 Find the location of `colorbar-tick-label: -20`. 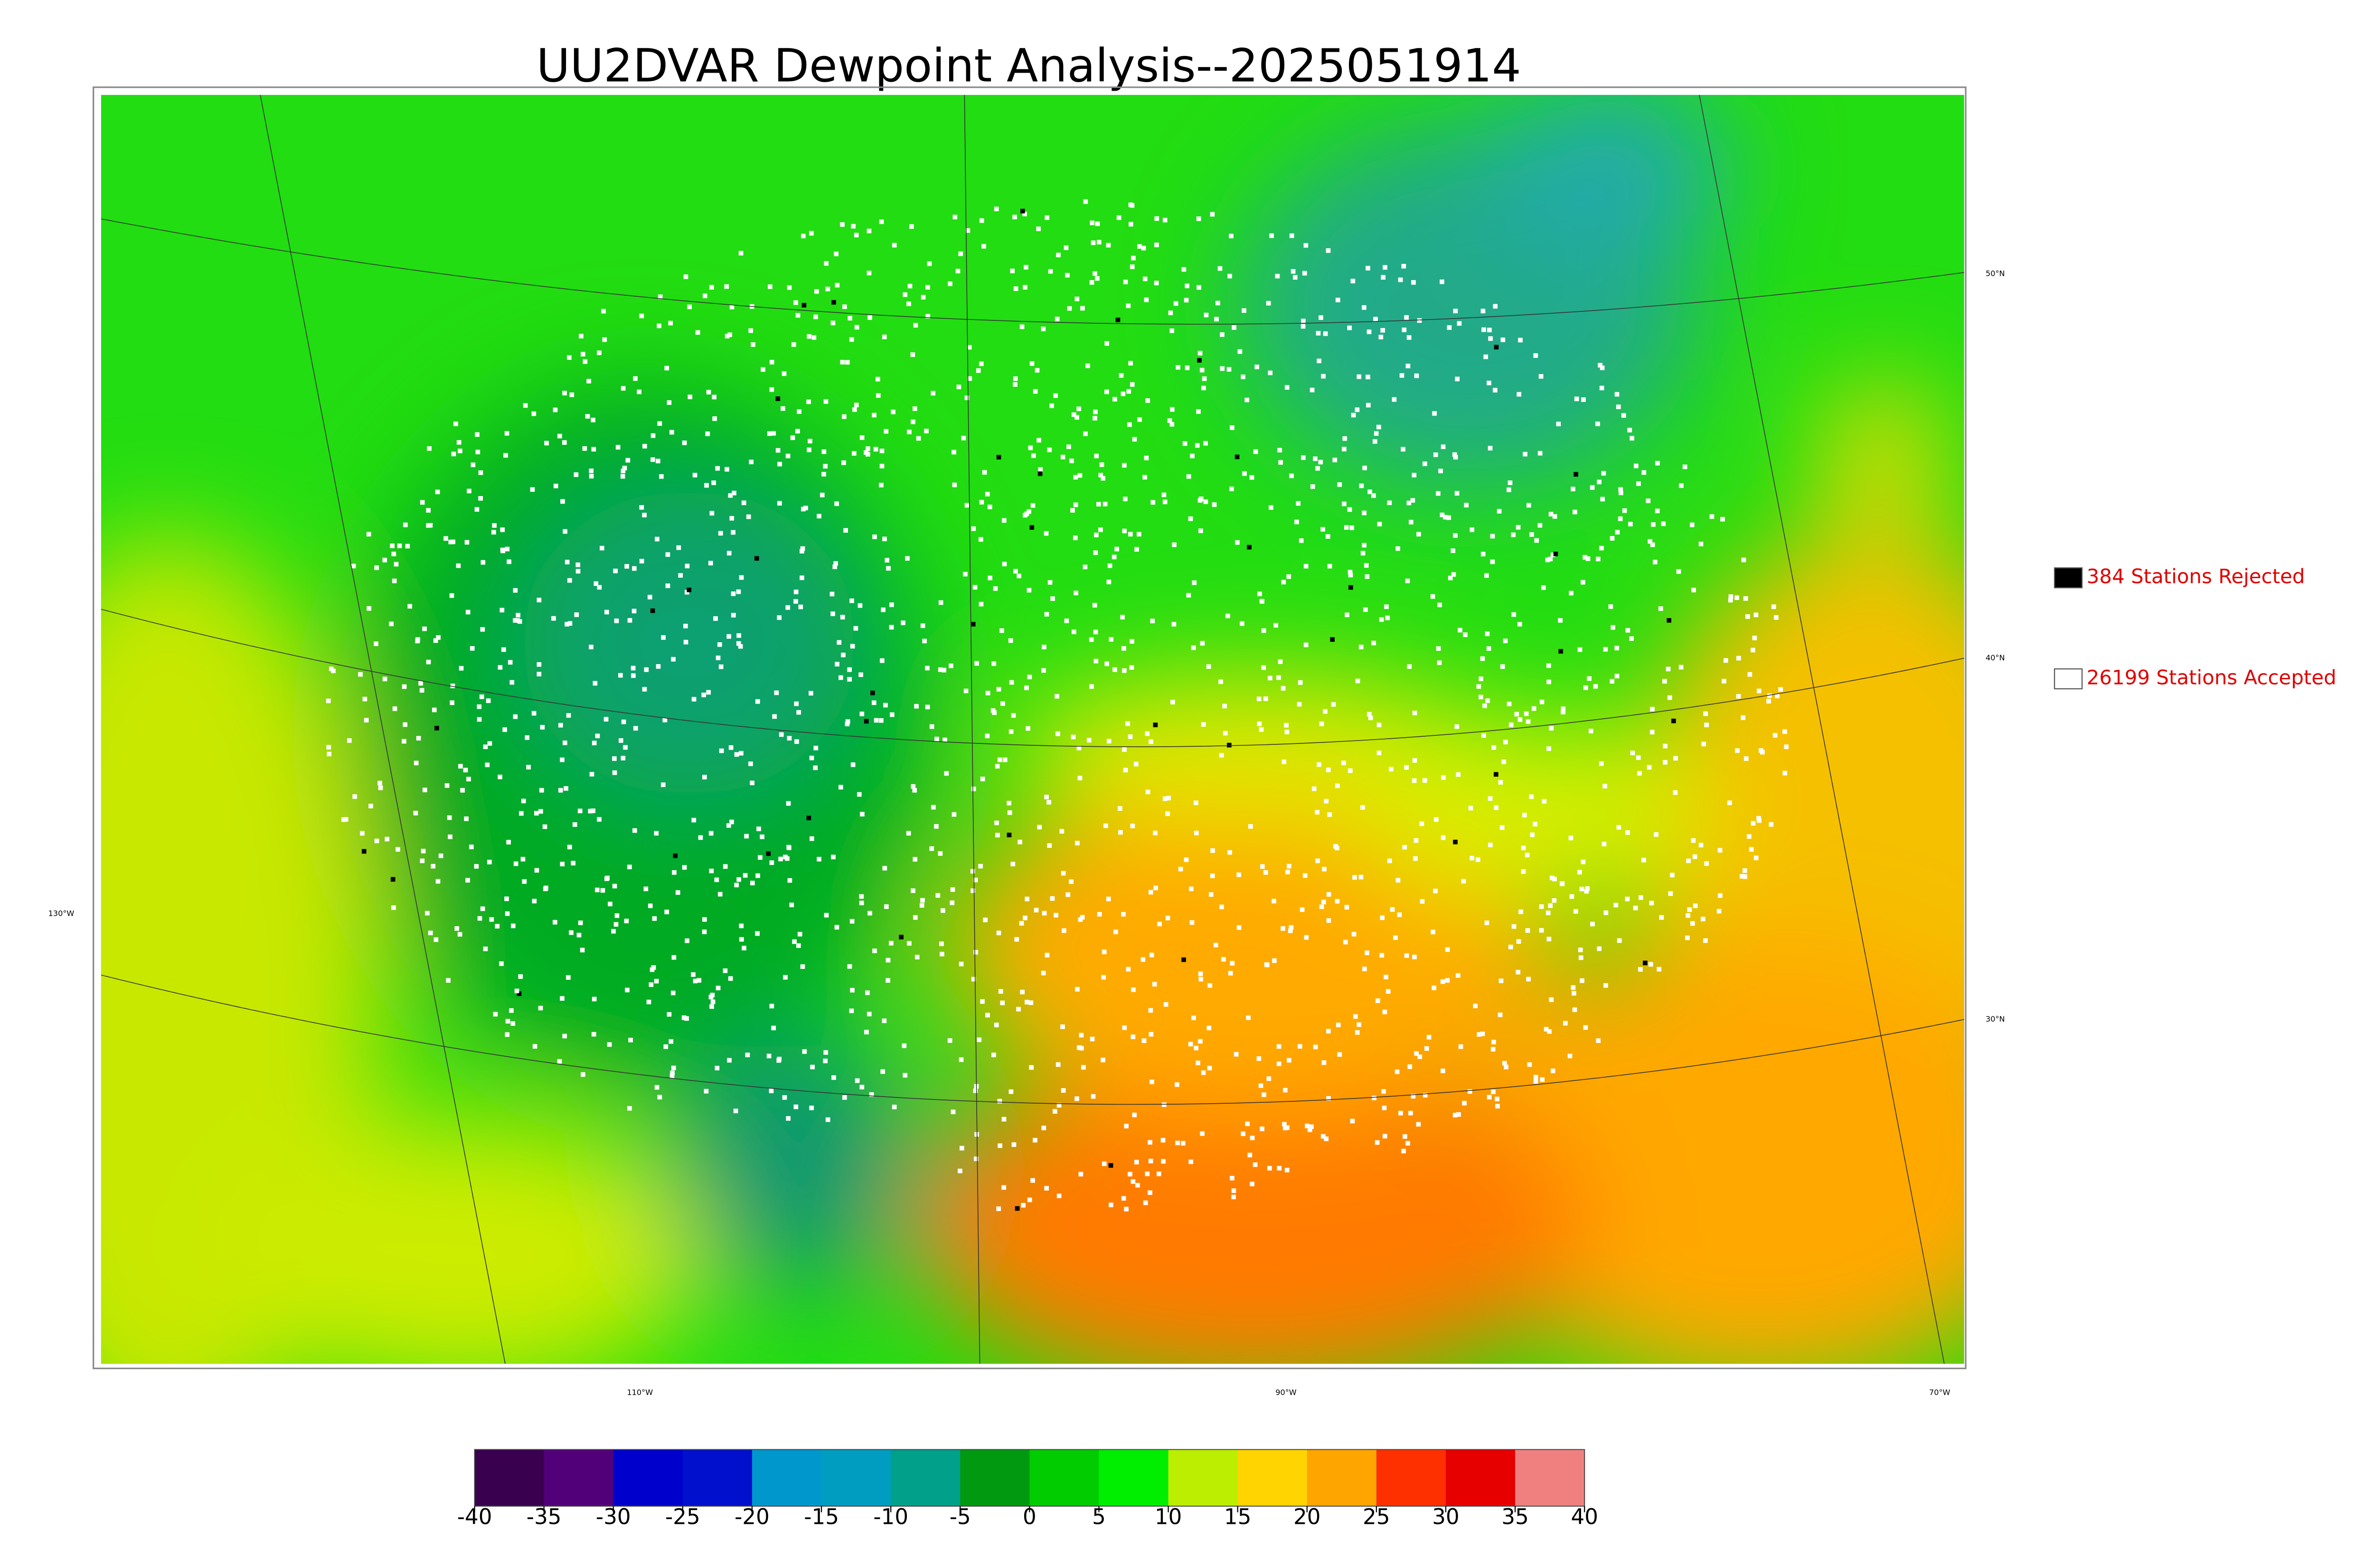

colorbar-tick-label: -20 is located at coordinates (752, 1517).